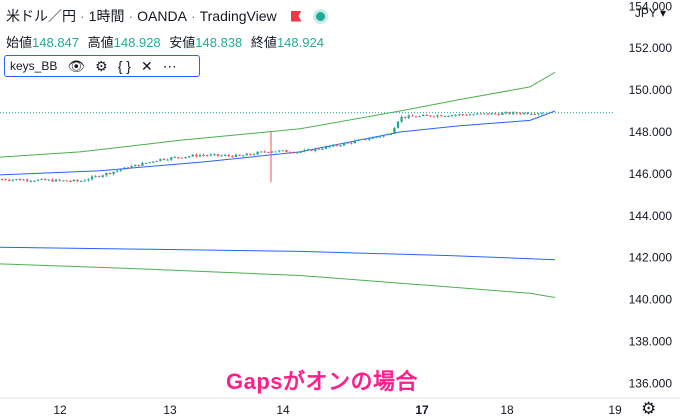 Image resolution: width=680 pixels, height=420 pixels. What do you see at coordinates (41, 16) in the screenshot?
I see `symbol-name: 米ドル／円` at bounding box center [41, 16].